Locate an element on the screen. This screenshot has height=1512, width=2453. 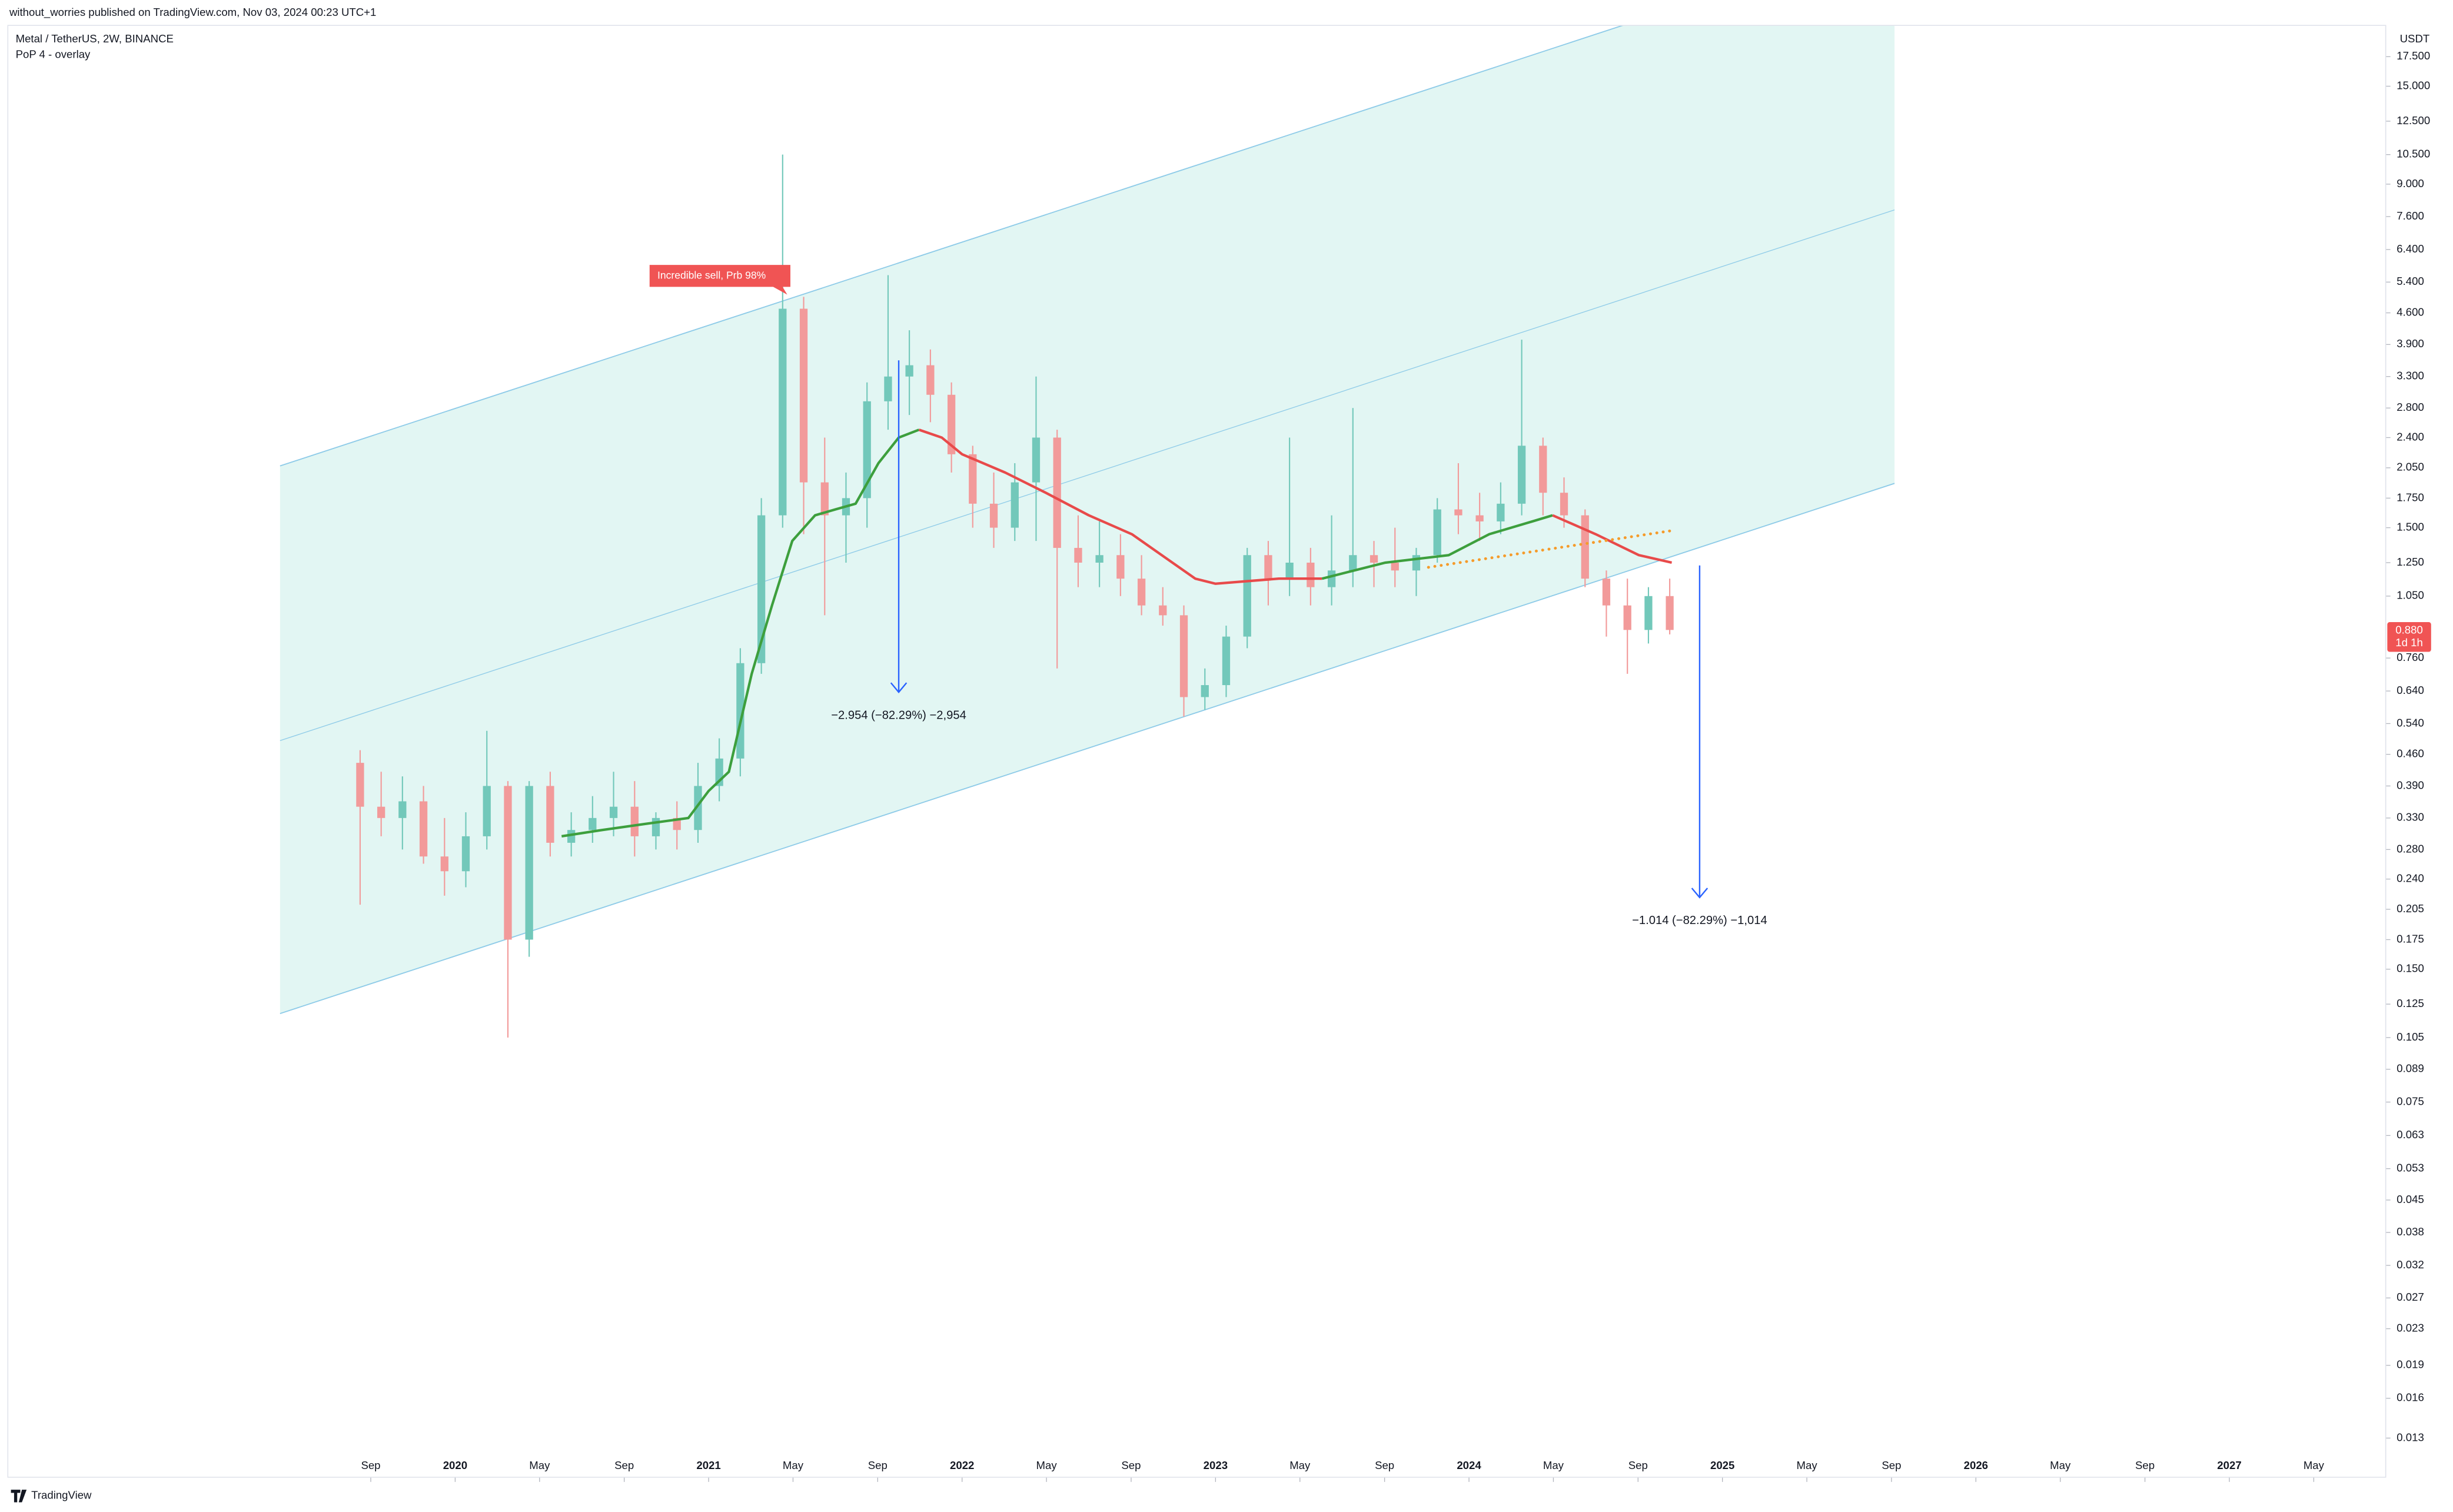
y-tick-label: 2.050 is located at coordinates (2410, 467).